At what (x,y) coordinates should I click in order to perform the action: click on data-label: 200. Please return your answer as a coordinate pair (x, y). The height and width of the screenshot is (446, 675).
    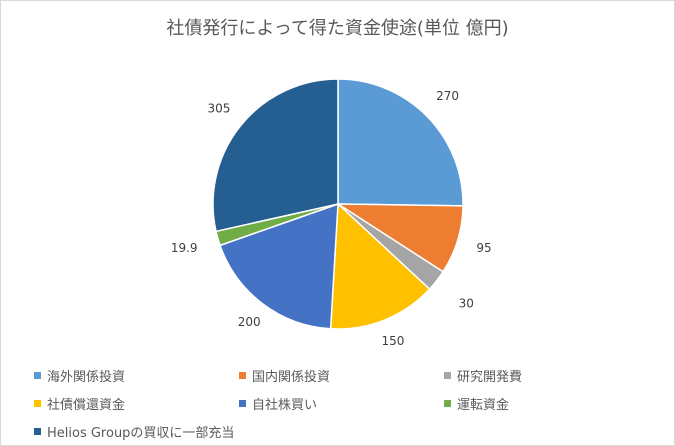
    Looking at the image, I should click on (249, 322).